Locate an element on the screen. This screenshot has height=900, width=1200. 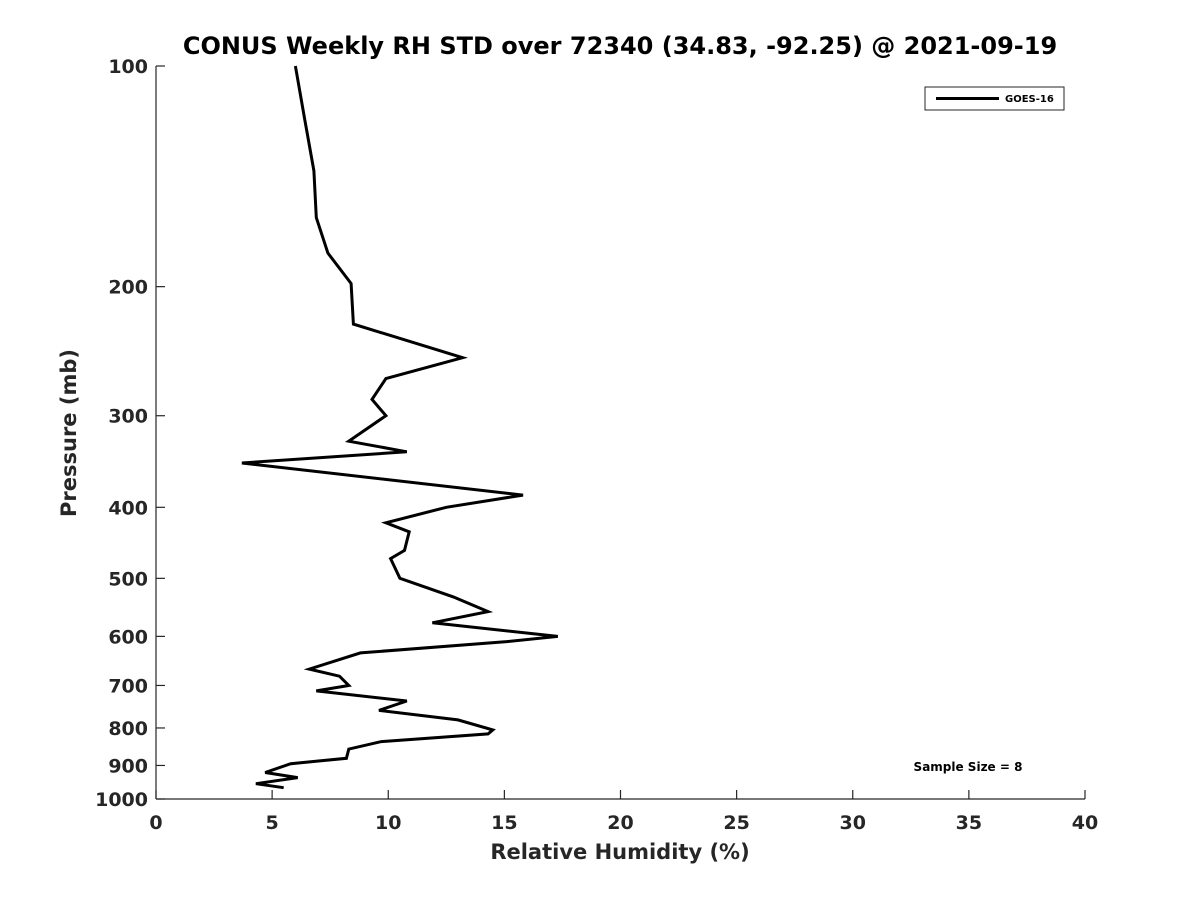
y-ticks: 100 200 300 400 500 600 700 800 900 1000 is located at coordinates (130, 433).